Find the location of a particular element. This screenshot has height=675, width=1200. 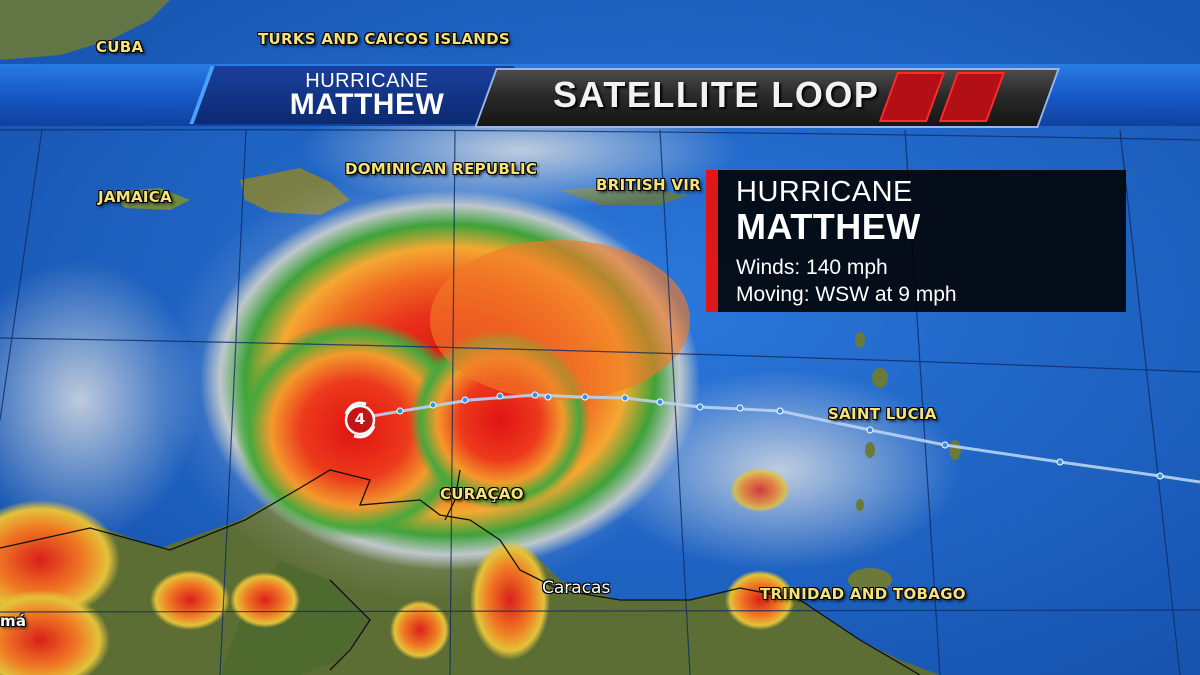

banner-storm-name: MATTHEW is located at coordinates (367, 104).